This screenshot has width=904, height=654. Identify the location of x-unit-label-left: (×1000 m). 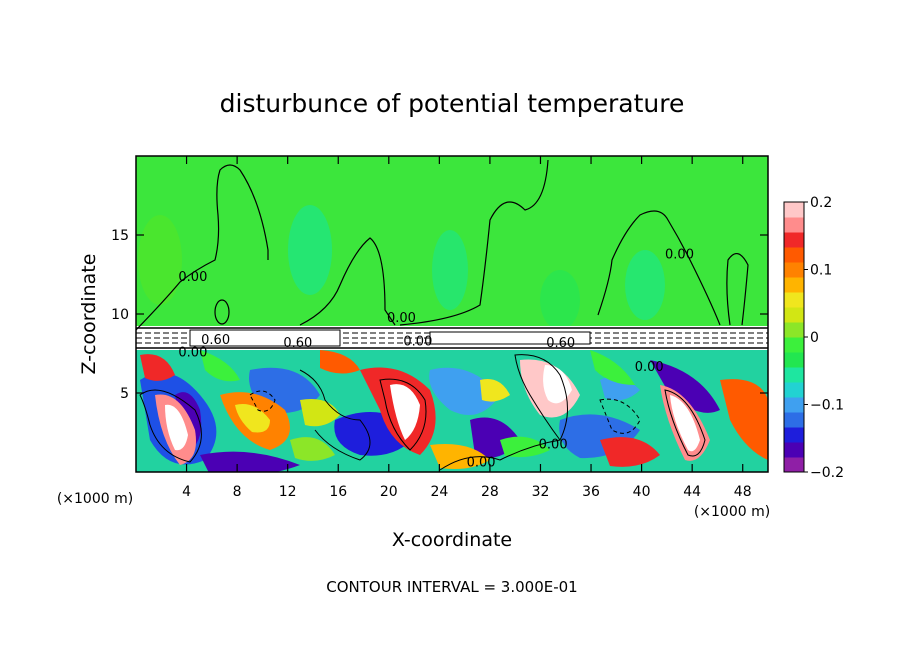
(95, 499).